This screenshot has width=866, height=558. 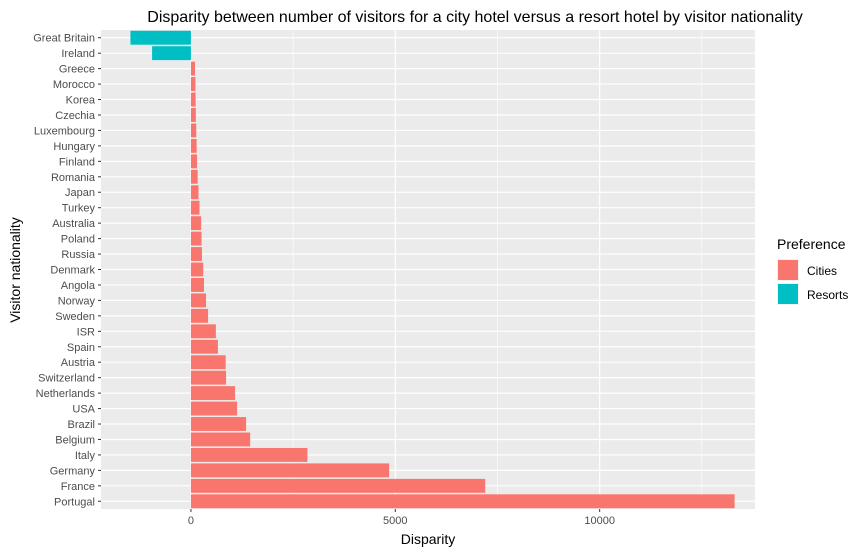 I want to click on bar-angola, so click(x=197, y=284).